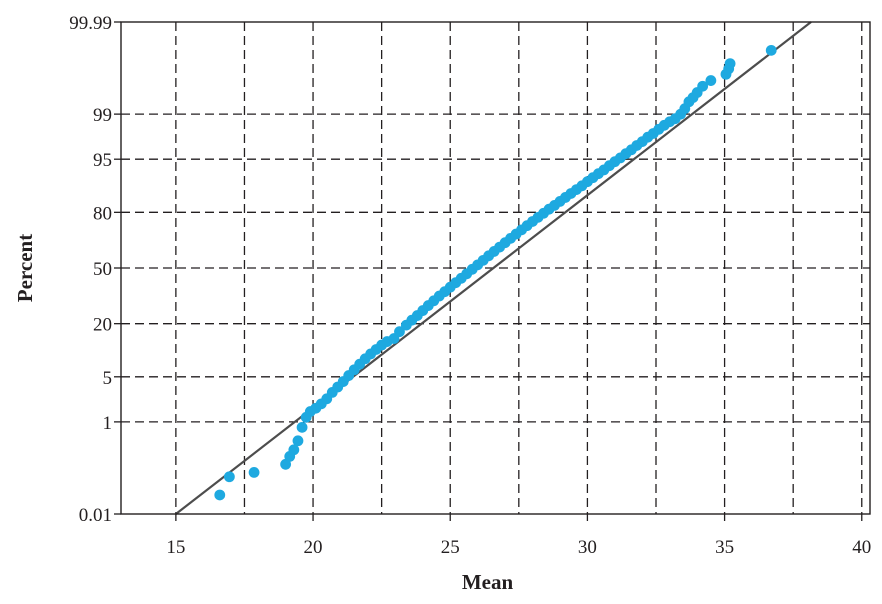  What do you see at coordinates (102, 325) in the screenshot?
I see `y-tick-label: 20` at bounding box center [102, 325].